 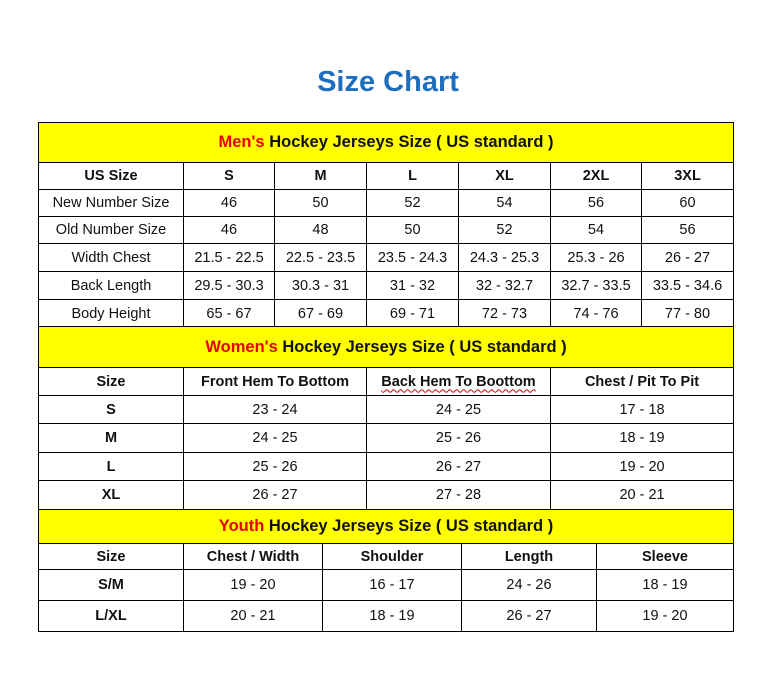 I want to click on column-header: S, so click(x=229, y=176).